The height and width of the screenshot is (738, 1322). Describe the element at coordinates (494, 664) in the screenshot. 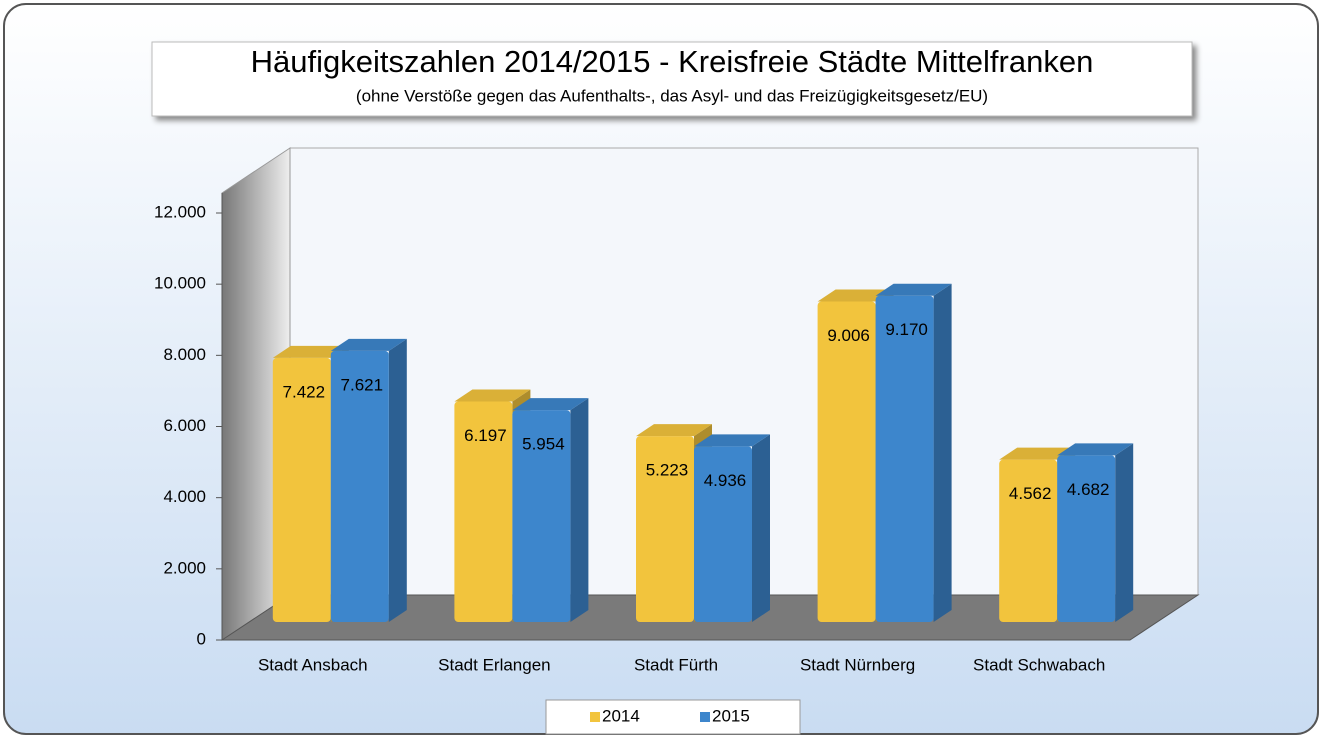

I see `x-tick-label: Stadt Erlangen` at that location.